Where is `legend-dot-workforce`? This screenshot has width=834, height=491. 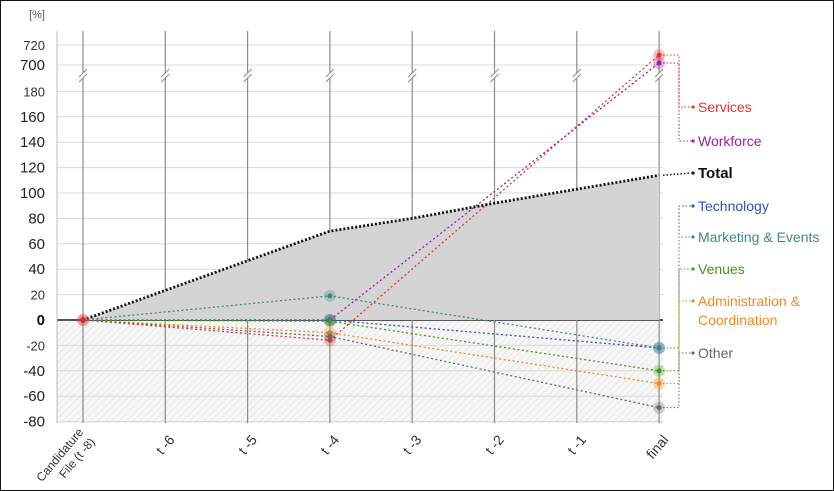 legend-dot-workforce is located at coordinates (693, 141).